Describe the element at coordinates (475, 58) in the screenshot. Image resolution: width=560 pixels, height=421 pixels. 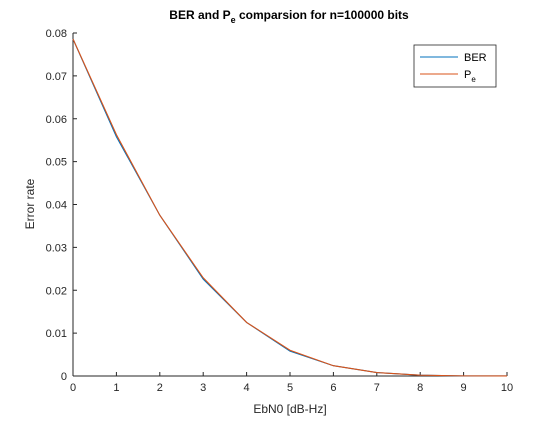
I see `legend-label-ber: BER` at that location.